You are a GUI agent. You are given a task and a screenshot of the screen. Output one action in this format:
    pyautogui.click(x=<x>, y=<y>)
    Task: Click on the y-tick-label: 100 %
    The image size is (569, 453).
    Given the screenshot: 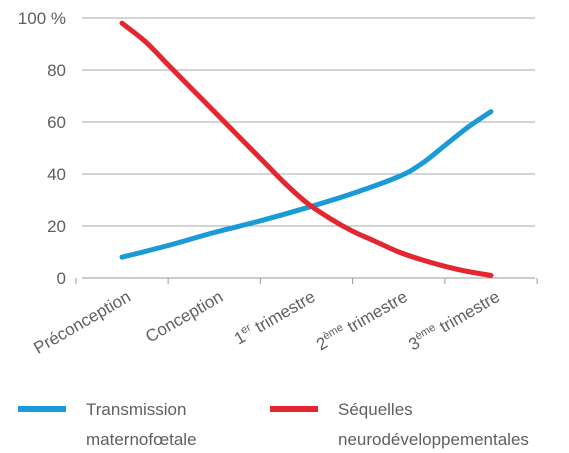 What is the action you would take?
    pyautogui.click(x=42, y=18)
    